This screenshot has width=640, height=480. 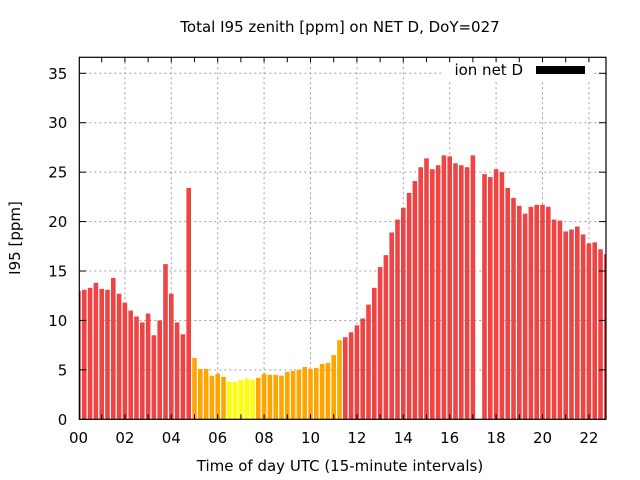 I want to click on x-tick-label: 06, so click(x=217, y=438).